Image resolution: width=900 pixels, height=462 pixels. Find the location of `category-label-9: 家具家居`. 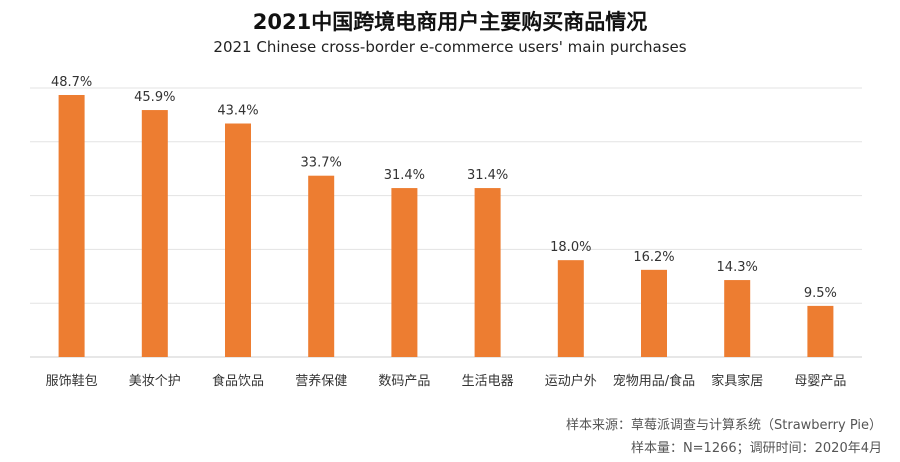

category-label-9: 家具家居 is located at coordinates (737, 381).